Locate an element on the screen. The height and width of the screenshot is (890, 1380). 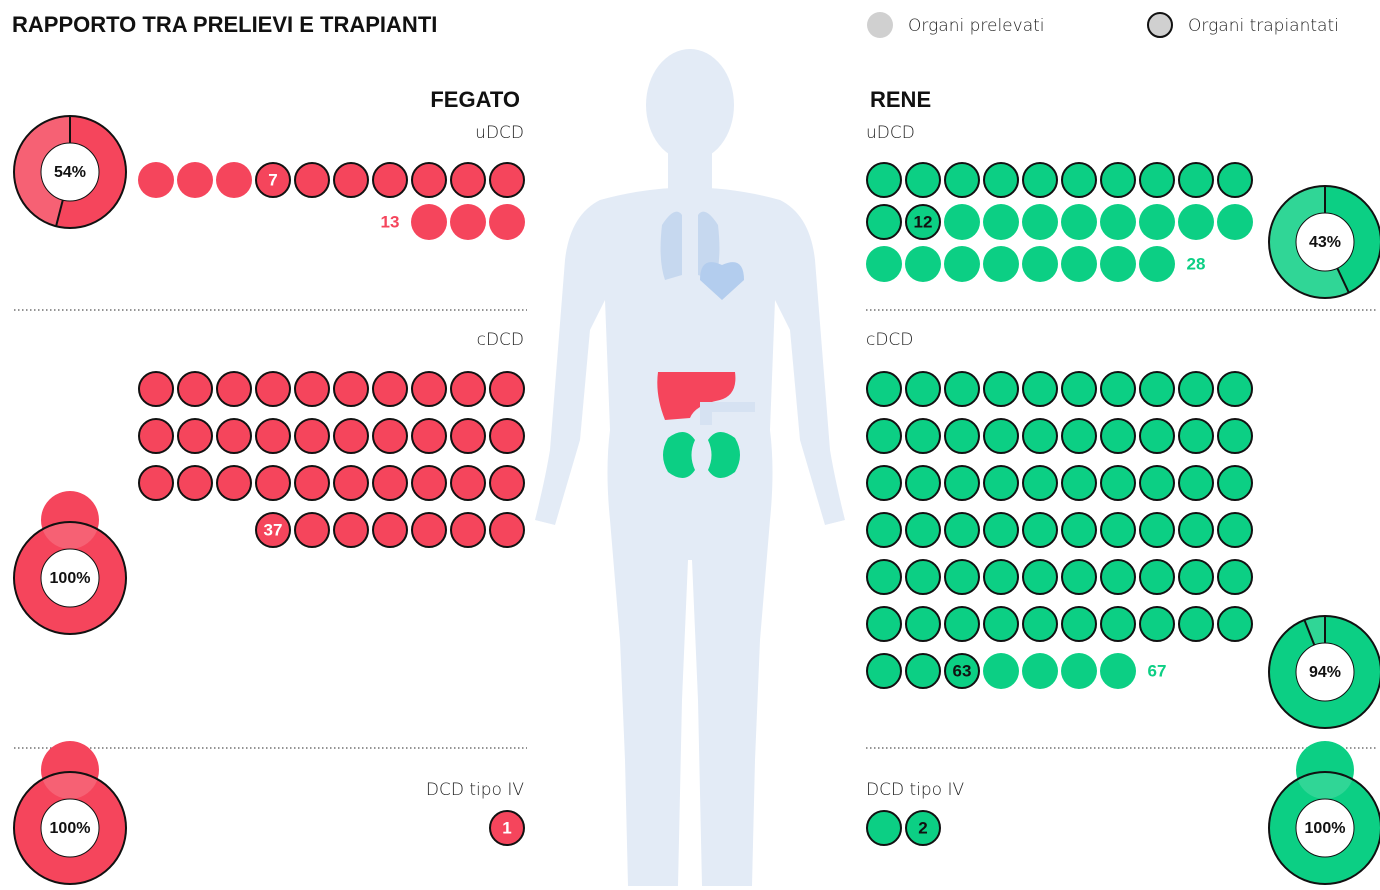
organ-name: FEGATO is located at coordinates (475, 99).